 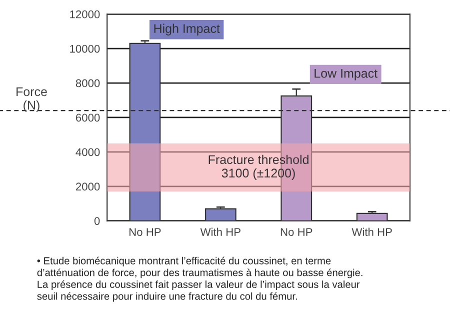 I want to click on y-tick-label: 0, so click(x=97, y=221).